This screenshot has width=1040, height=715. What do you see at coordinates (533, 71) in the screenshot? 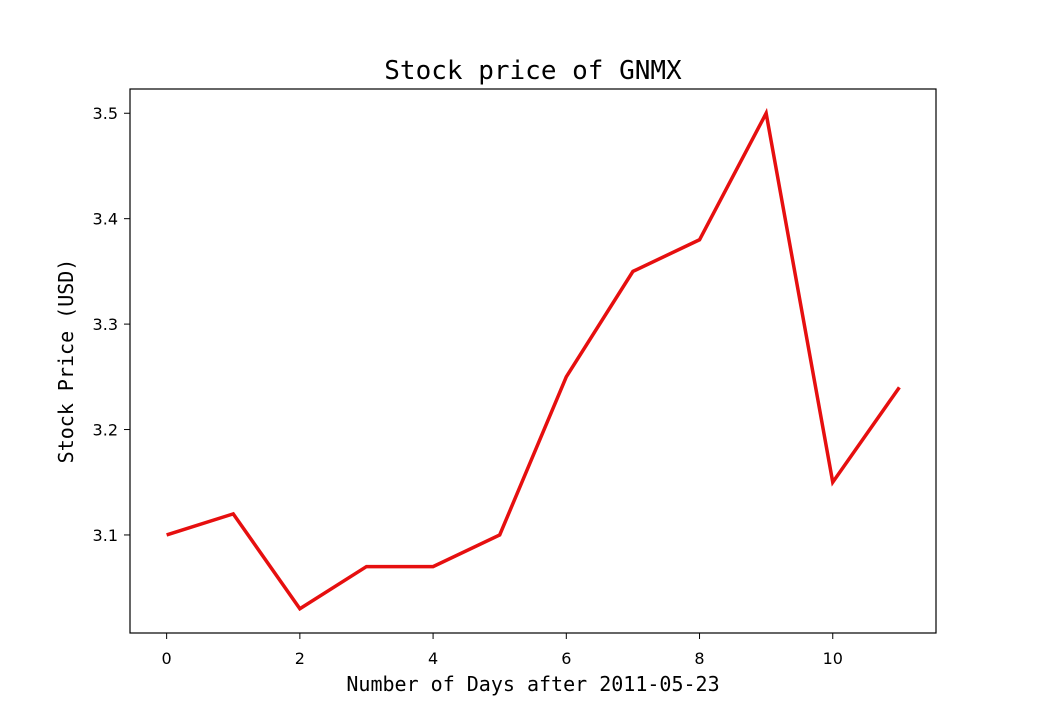
I see `chart-title: Stock price of GNMX` at bounding box center [533, 71].